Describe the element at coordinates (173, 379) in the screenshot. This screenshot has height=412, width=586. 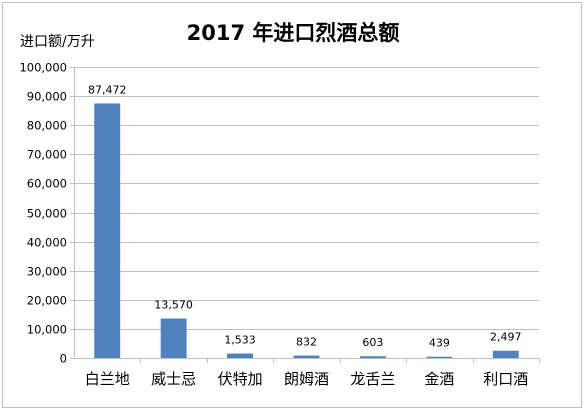
I see `x-category-label: 威士忌` at that location.